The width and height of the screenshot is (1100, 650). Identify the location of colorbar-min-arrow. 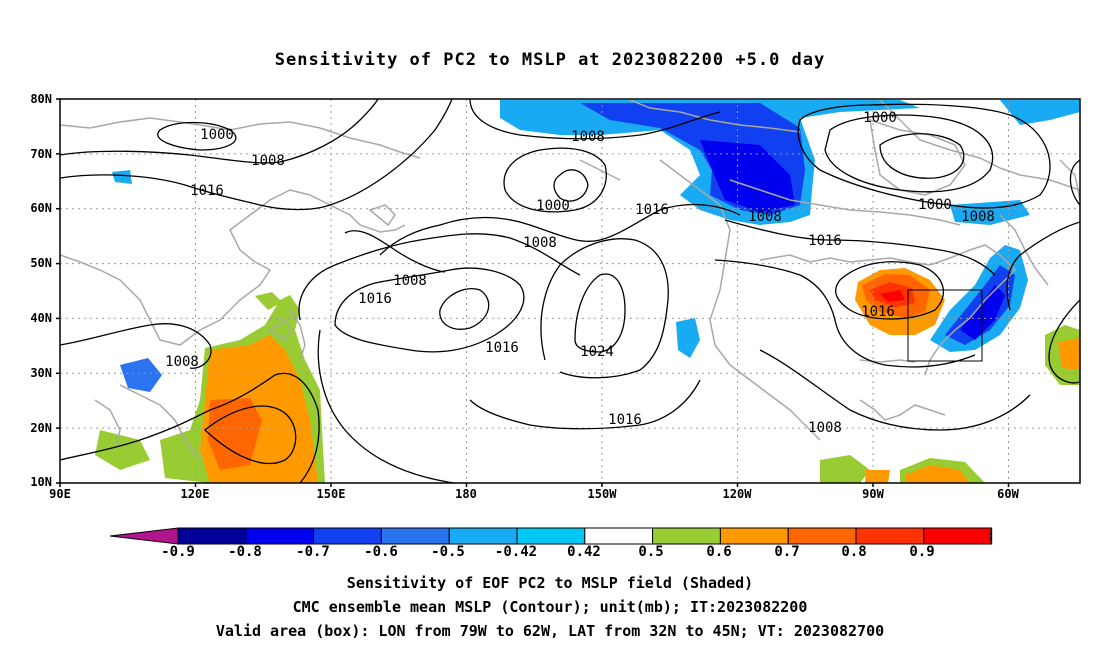
(144, 536).